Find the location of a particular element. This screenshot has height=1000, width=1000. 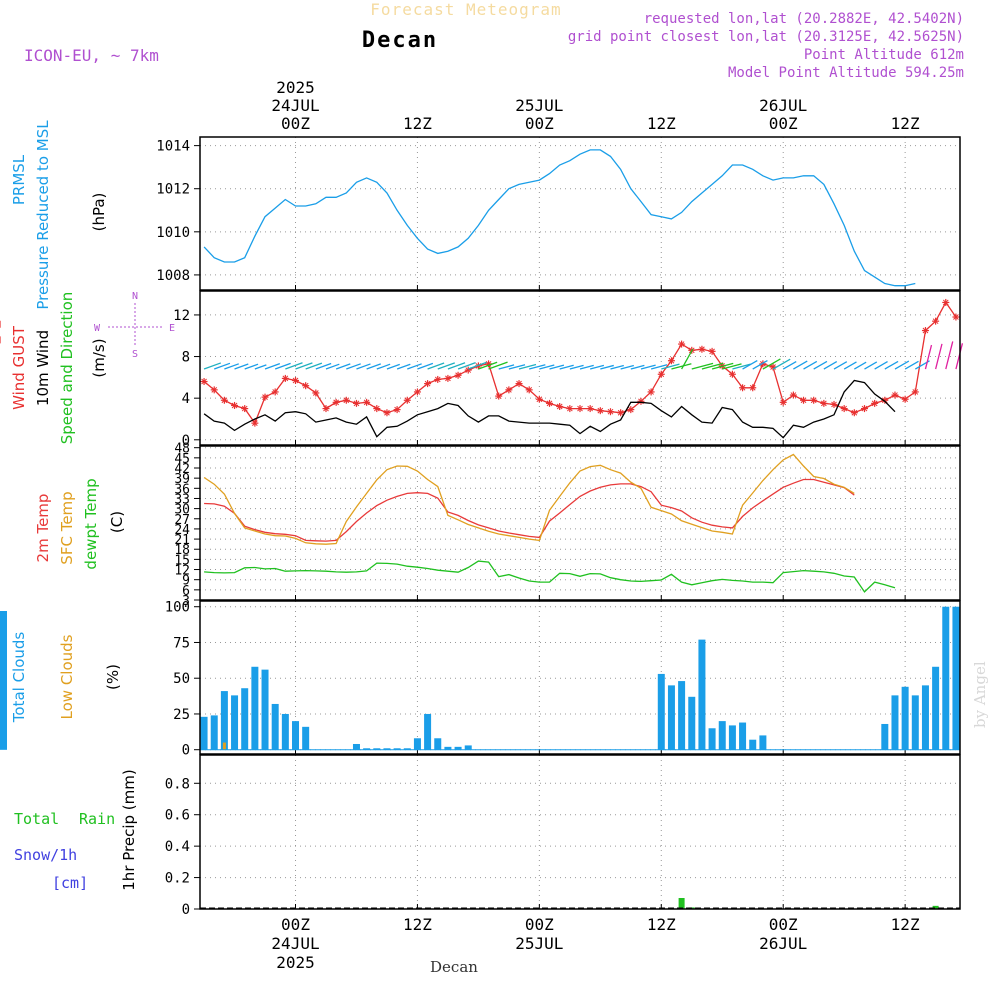

y-tick-label: 12 is located at coordinates (181, 316).